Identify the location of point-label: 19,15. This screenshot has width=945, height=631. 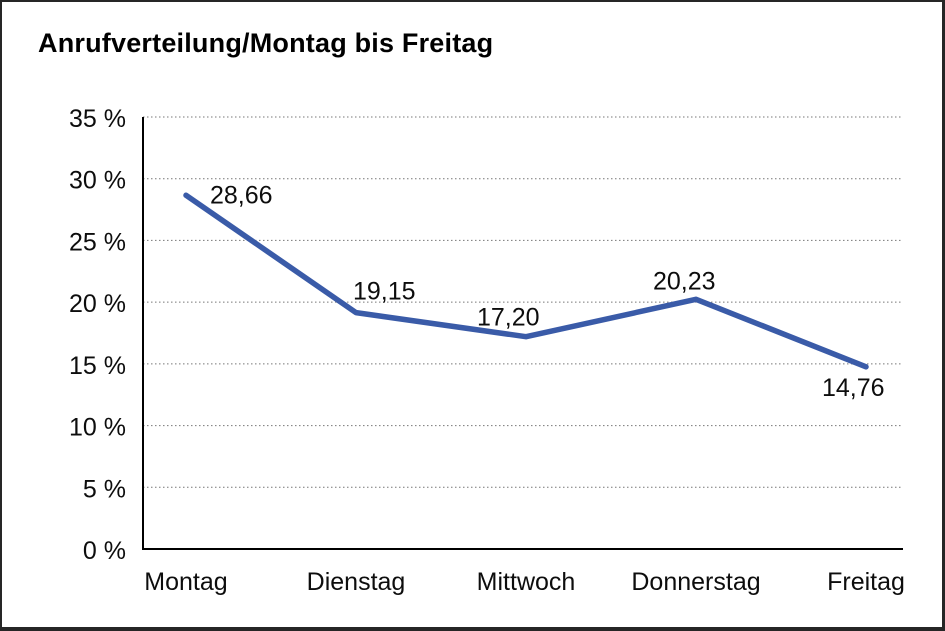
(384, 292).